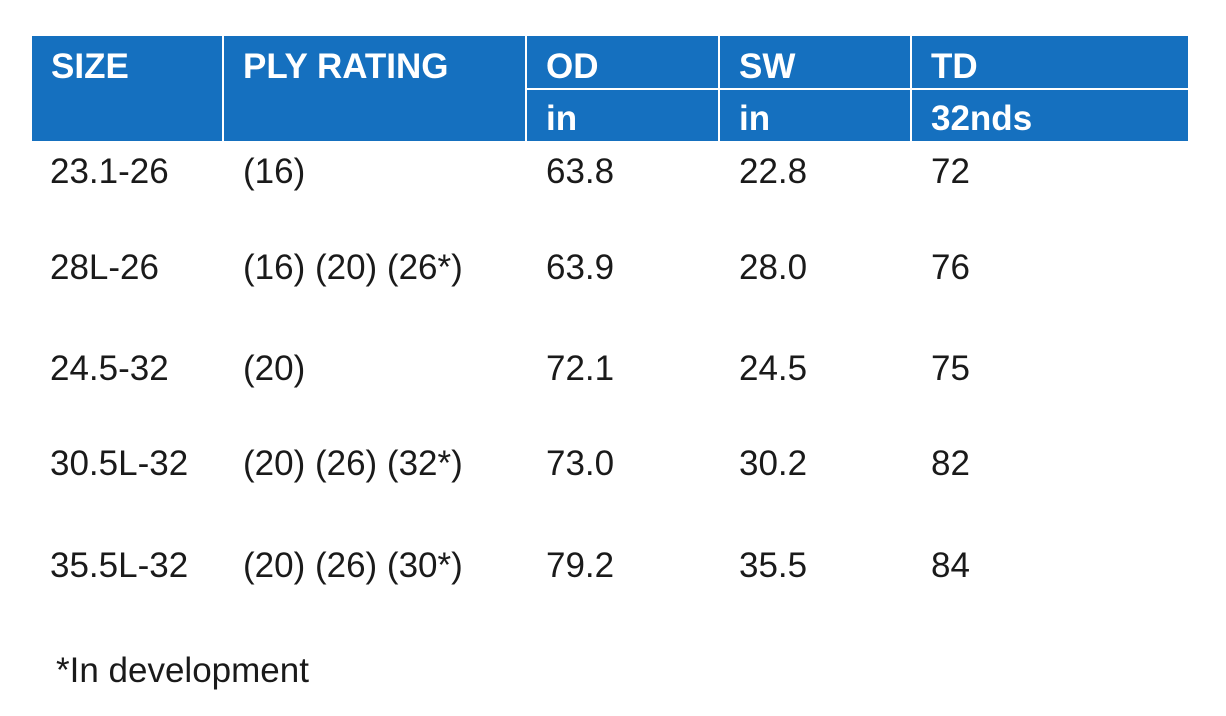  Describe the element at coordinates (580, 171) in the screenshot. I see `cell-od: 63.8` at that location.